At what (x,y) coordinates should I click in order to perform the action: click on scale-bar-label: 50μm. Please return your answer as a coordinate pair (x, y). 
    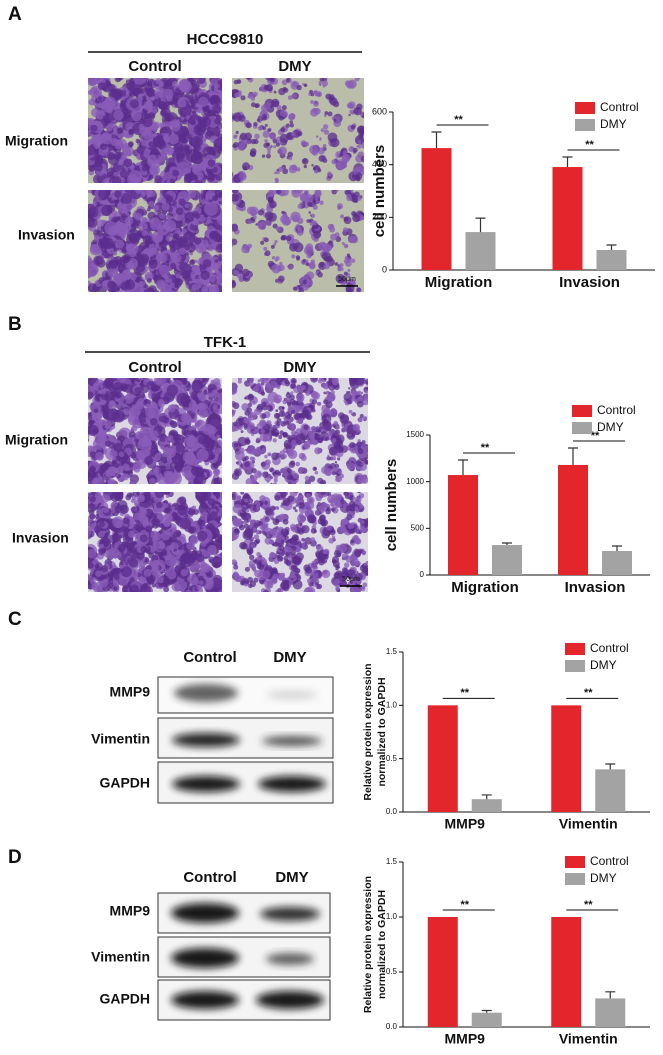
    Looking at the image, I should click on (347, 279).